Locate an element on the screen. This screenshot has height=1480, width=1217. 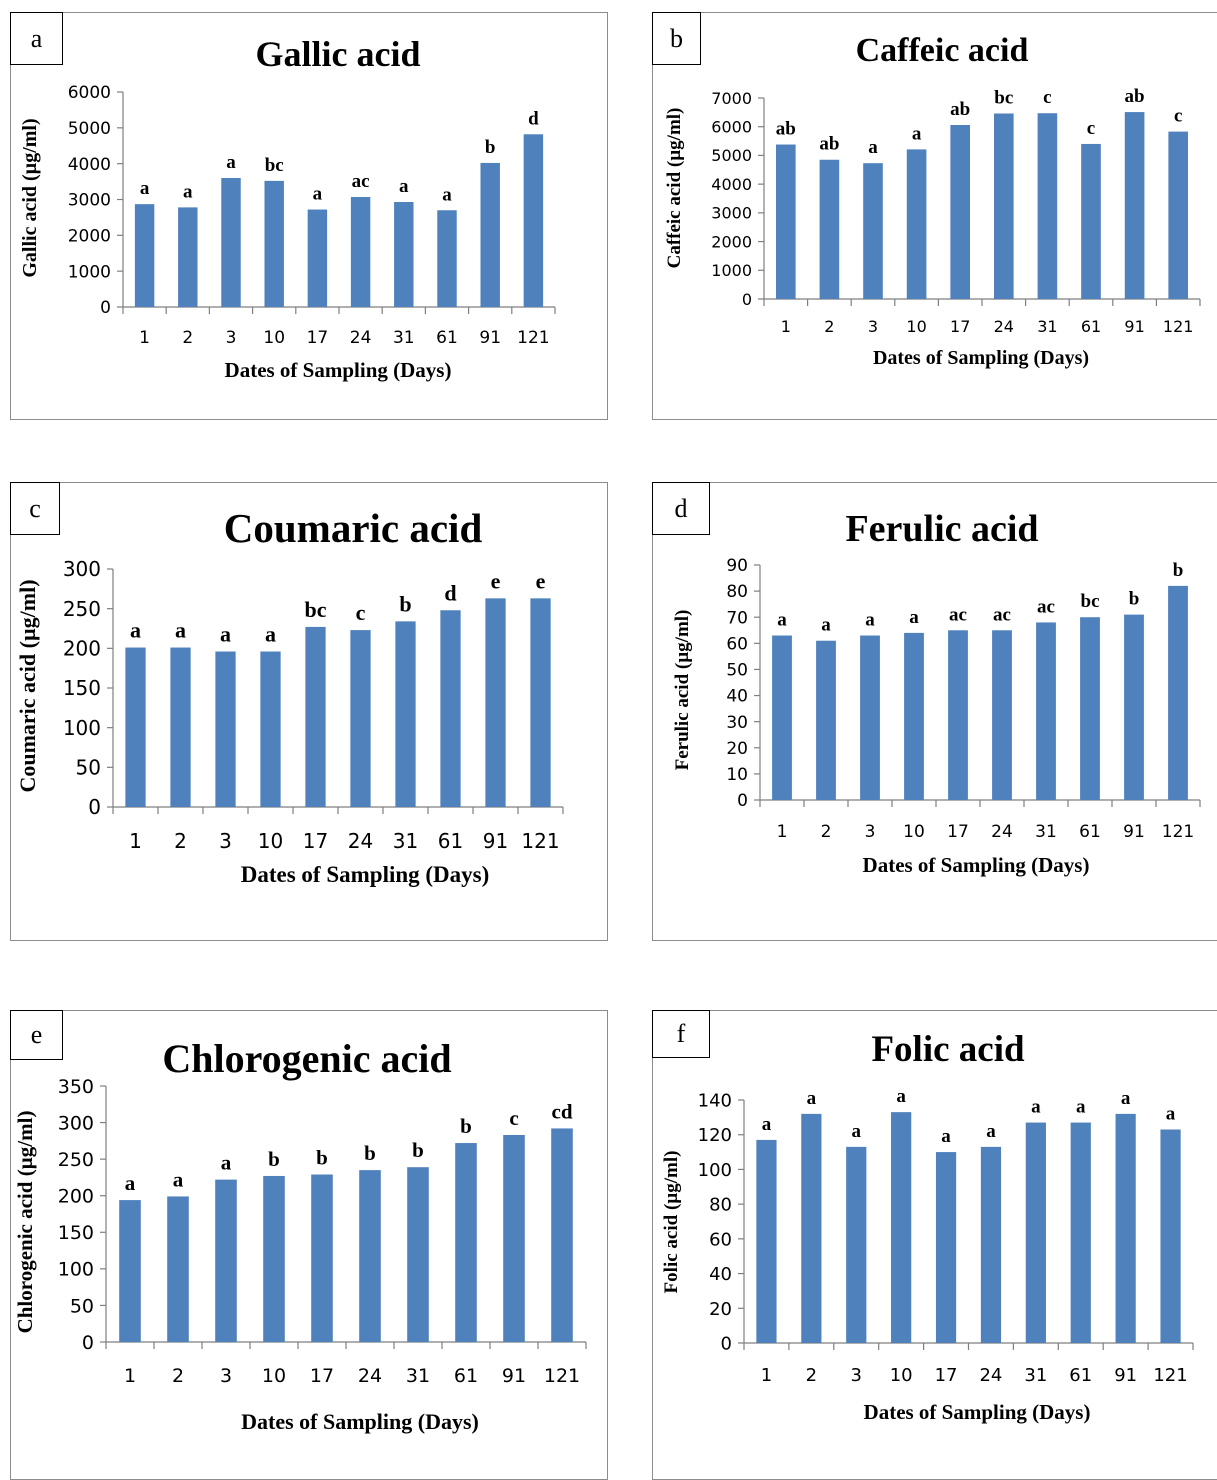
chart-title: Caffeic acid is located at coordinates (942, 50).